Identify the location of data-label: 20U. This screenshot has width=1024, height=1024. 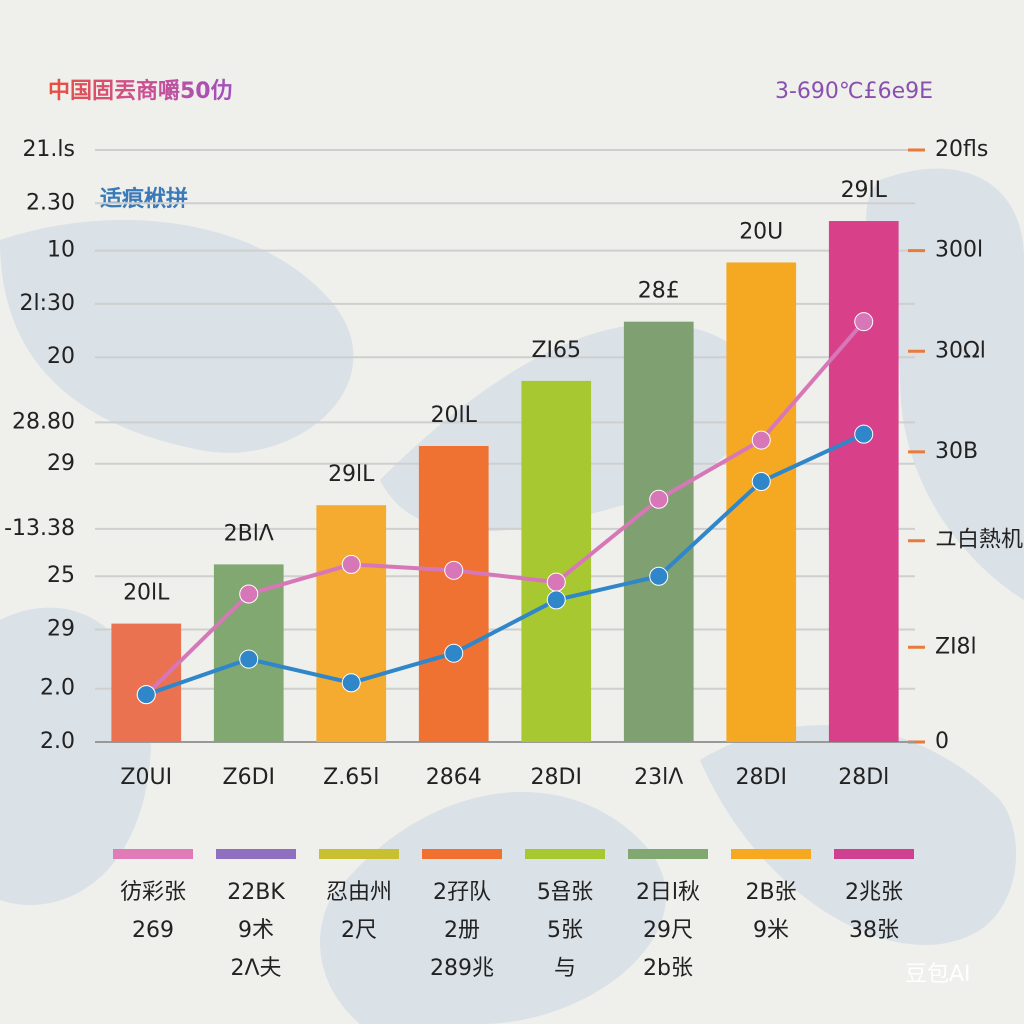
(761, 231).